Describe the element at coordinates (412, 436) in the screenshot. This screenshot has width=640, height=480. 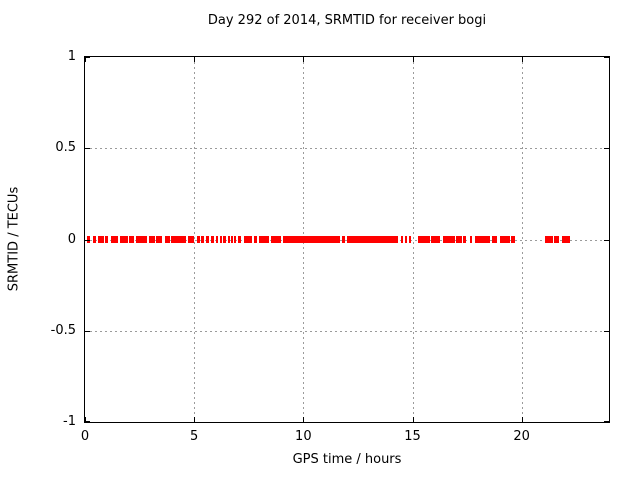
I see `x-tick-label: 15` at that location.